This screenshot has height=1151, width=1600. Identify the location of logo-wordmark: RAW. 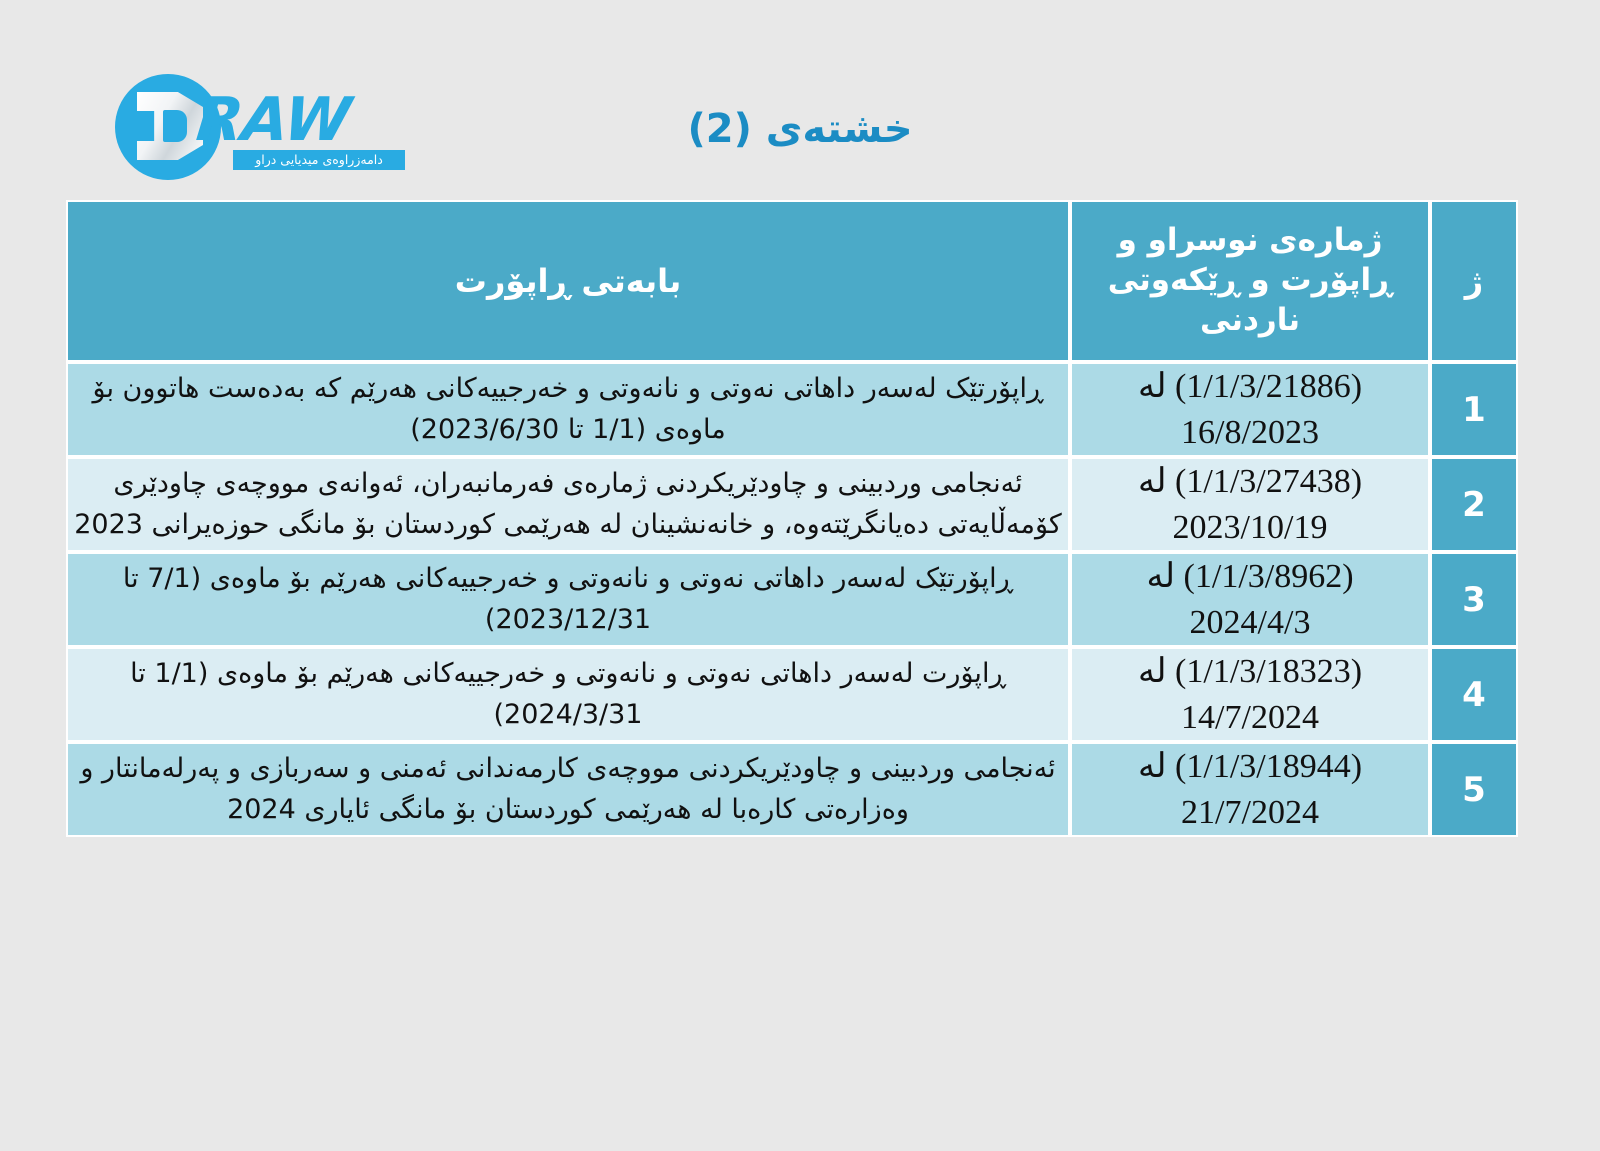
(273, 120).